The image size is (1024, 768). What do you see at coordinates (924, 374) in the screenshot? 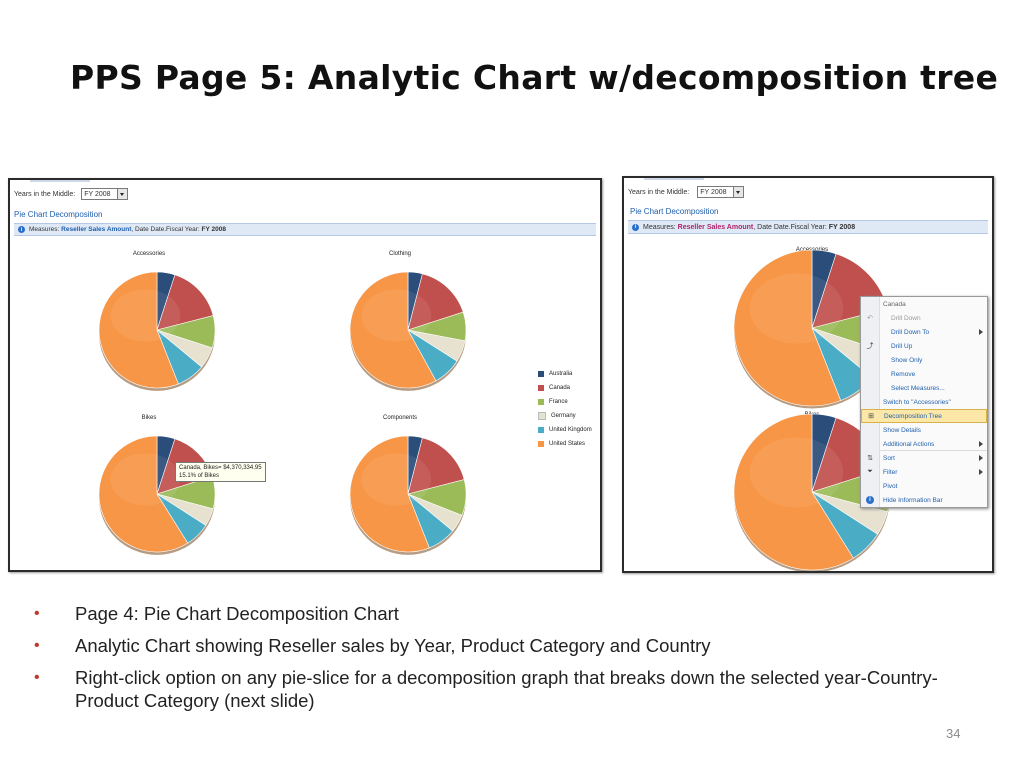
I see `menu-item-remove: Remove` at bounding box center [924, 374].